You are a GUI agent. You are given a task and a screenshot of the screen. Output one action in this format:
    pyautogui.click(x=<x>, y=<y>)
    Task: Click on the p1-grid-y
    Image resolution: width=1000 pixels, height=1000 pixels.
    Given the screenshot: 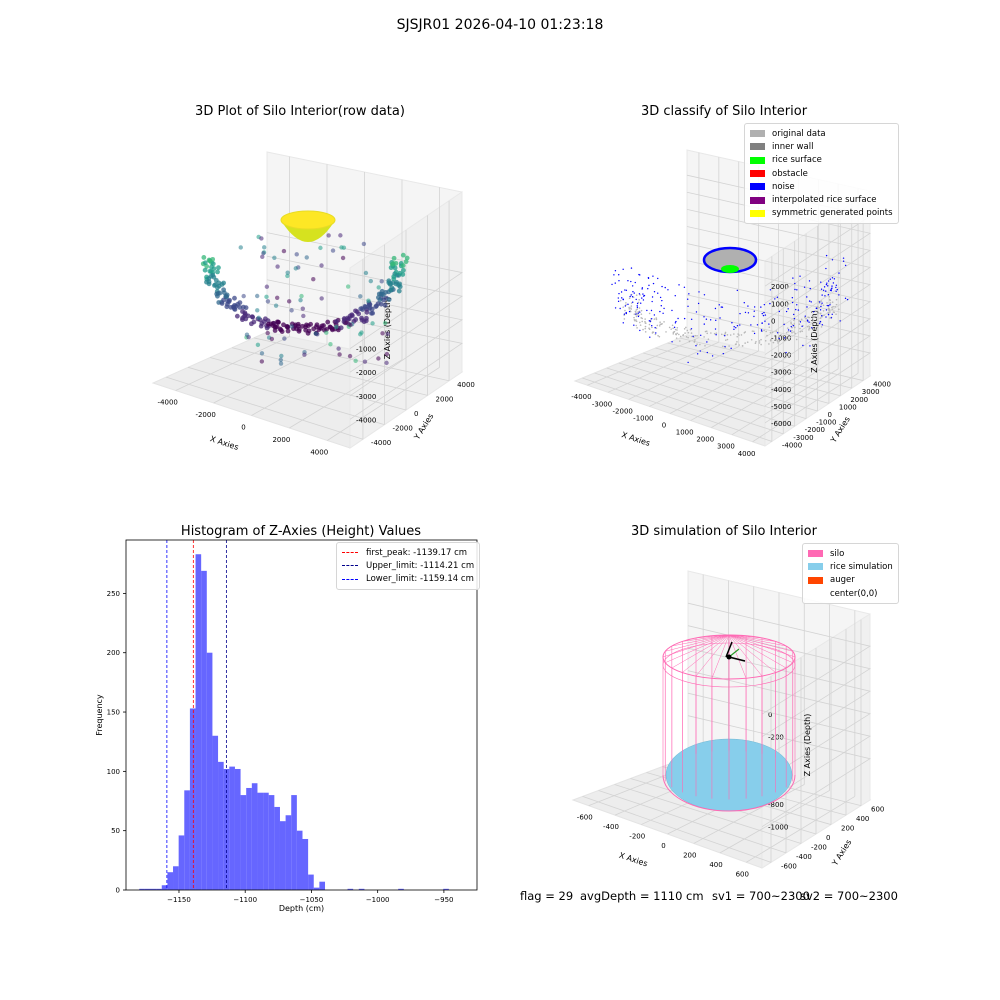 What is the action you would take?
    pyautogui.click(x=265, y=408)
    